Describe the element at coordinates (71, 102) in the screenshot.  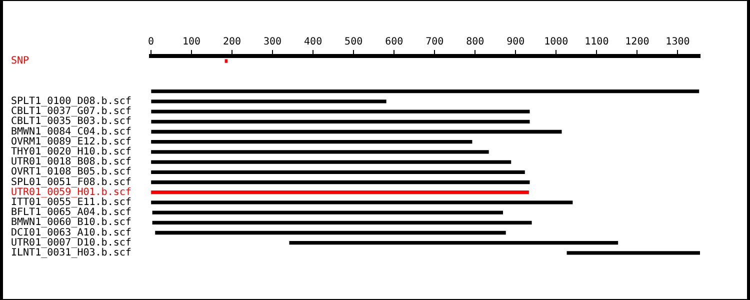
I see `y-tick-label: SPLT1_0100_D08.b.scf` at that location.